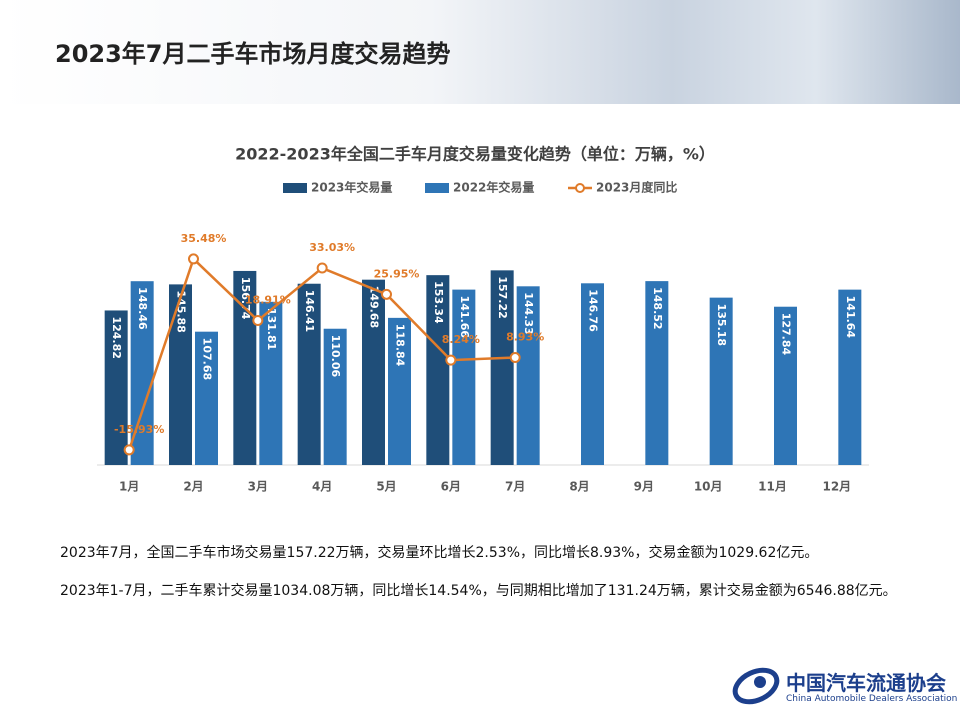 This screenshot has width=960, height=720. Describe the element at coordinates (644, 487) in the screenshot. I see `x-tick-label: 9月` at that location.